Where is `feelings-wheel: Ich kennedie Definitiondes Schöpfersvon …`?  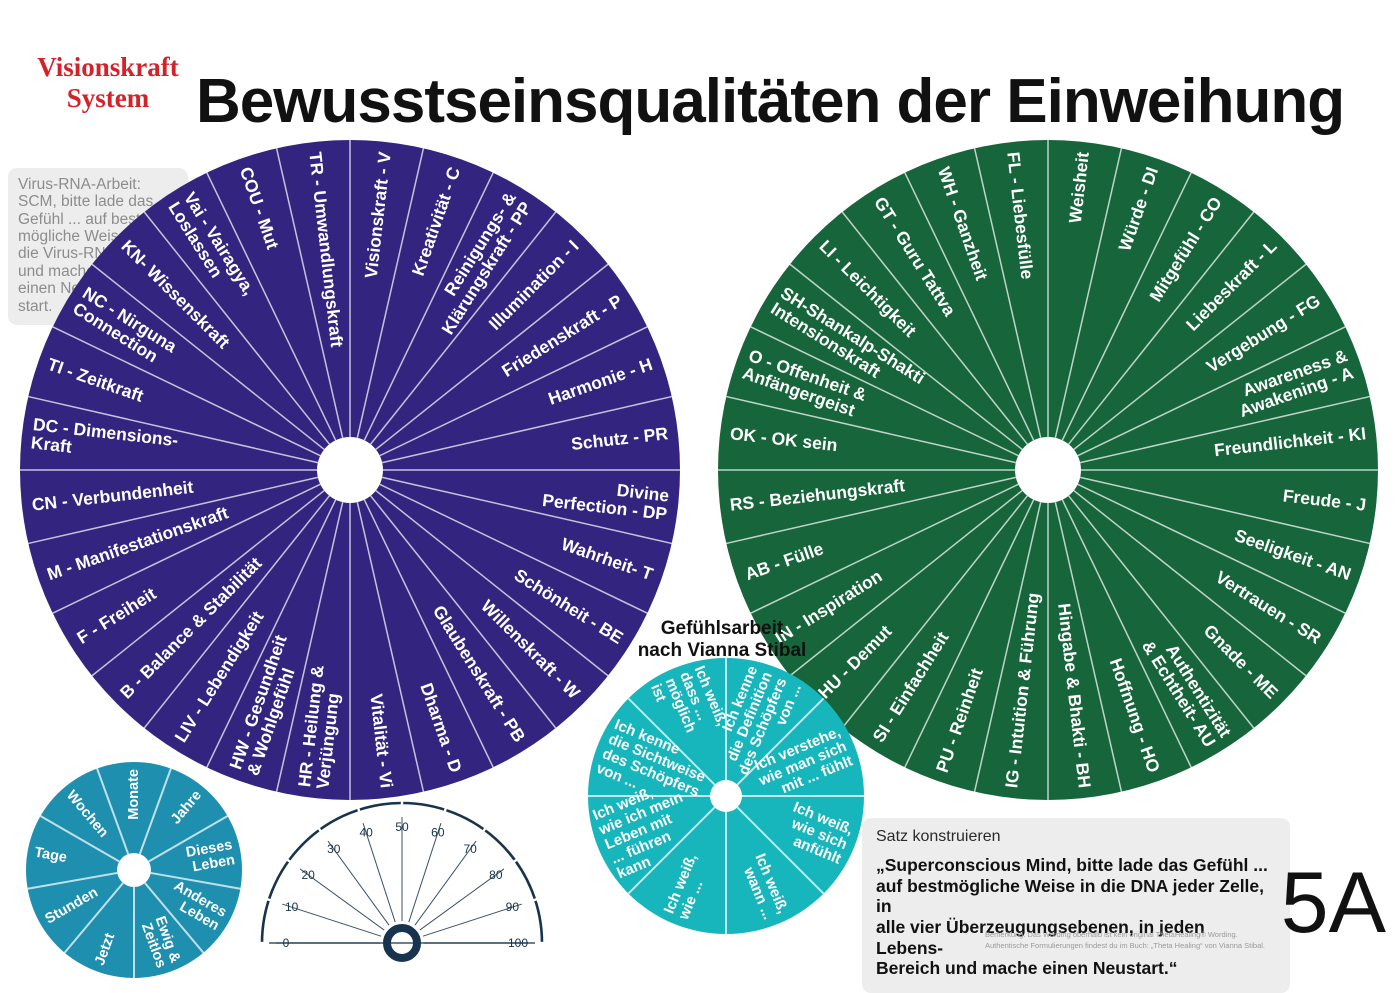 feelings-wheel: Ich kennedie Definitiondes Schöpfersvon … is located at coordinates (726, 796).